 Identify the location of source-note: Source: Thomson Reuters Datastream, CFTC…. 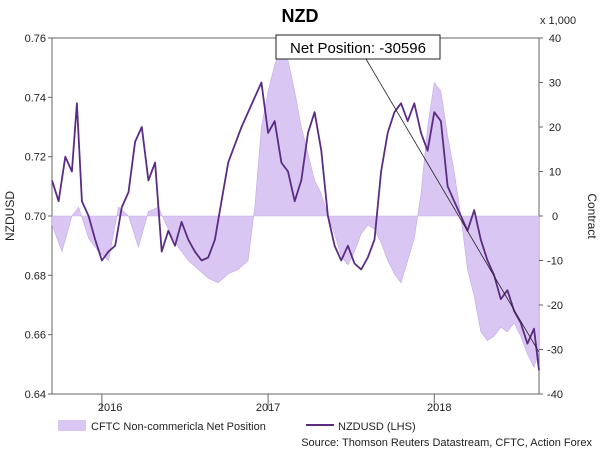
(446, 443).